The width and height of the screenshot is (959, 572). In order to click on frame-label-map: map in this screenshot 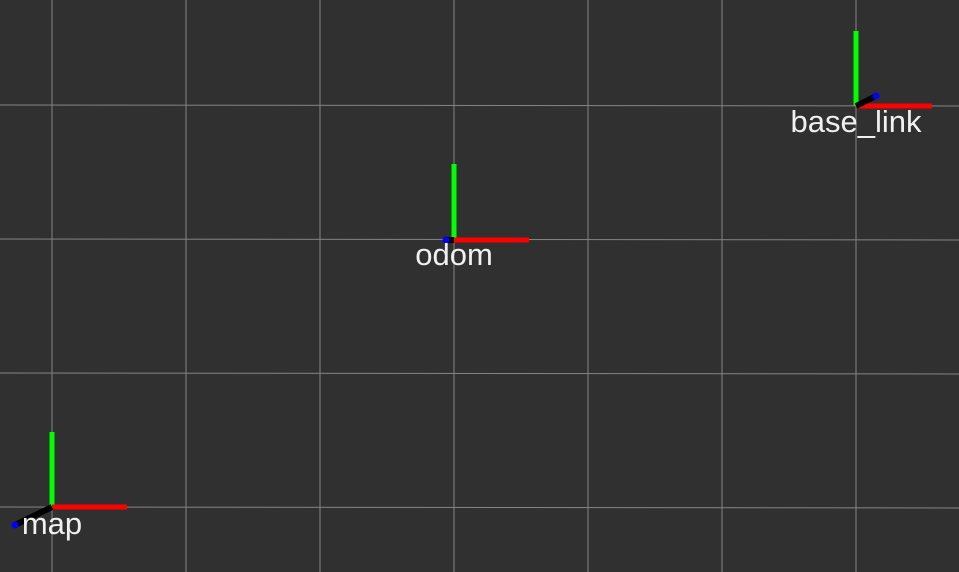, I will do `click(52, 523)`.